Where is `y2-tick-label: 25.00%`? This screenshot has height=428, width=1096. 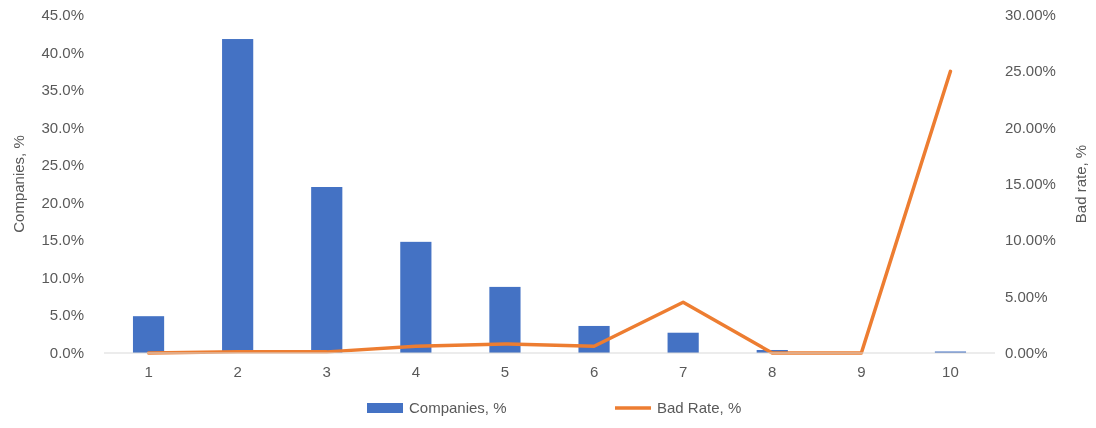 y2-tick-label: 25.00% is located at coordinates (1030, 71).